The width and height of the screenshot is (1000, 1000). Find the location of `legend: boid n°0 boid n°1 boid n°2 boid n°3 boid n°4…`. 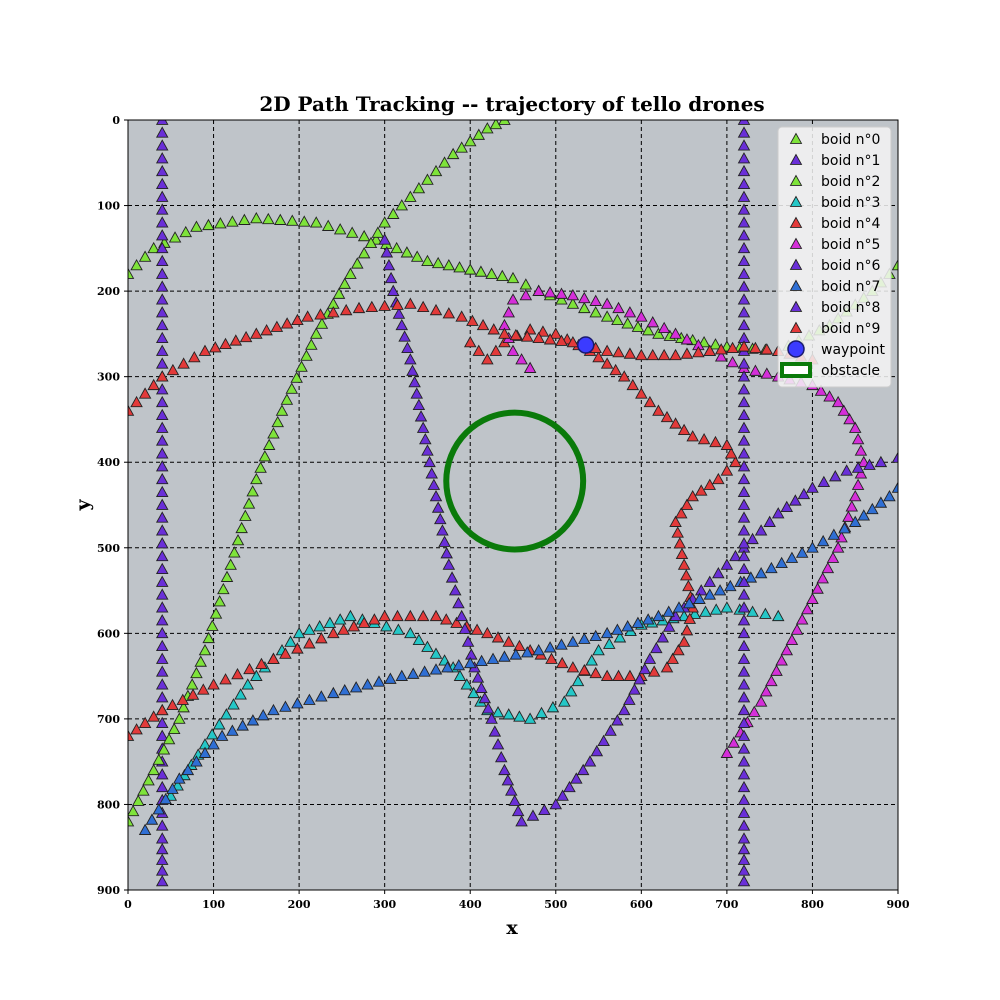

legend: boid n°0 boid n°1 boid n°2 boid n°3 boid n°4… is located at coordinates (834, 257).